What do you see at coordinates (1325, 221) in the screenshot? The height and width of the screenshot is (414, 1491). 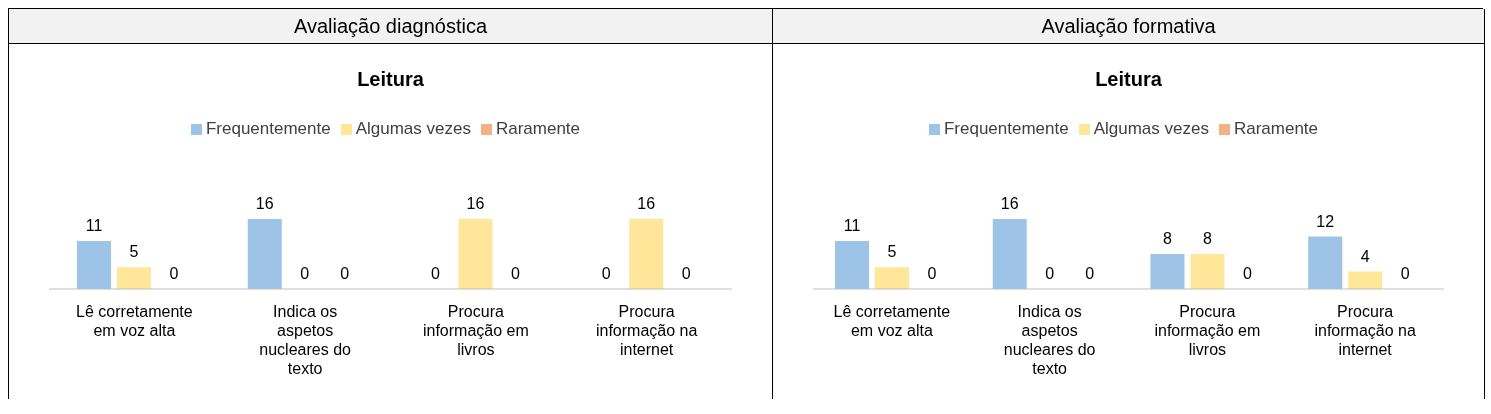 I see `data-label: 12` at bounding box center [1325, 221].